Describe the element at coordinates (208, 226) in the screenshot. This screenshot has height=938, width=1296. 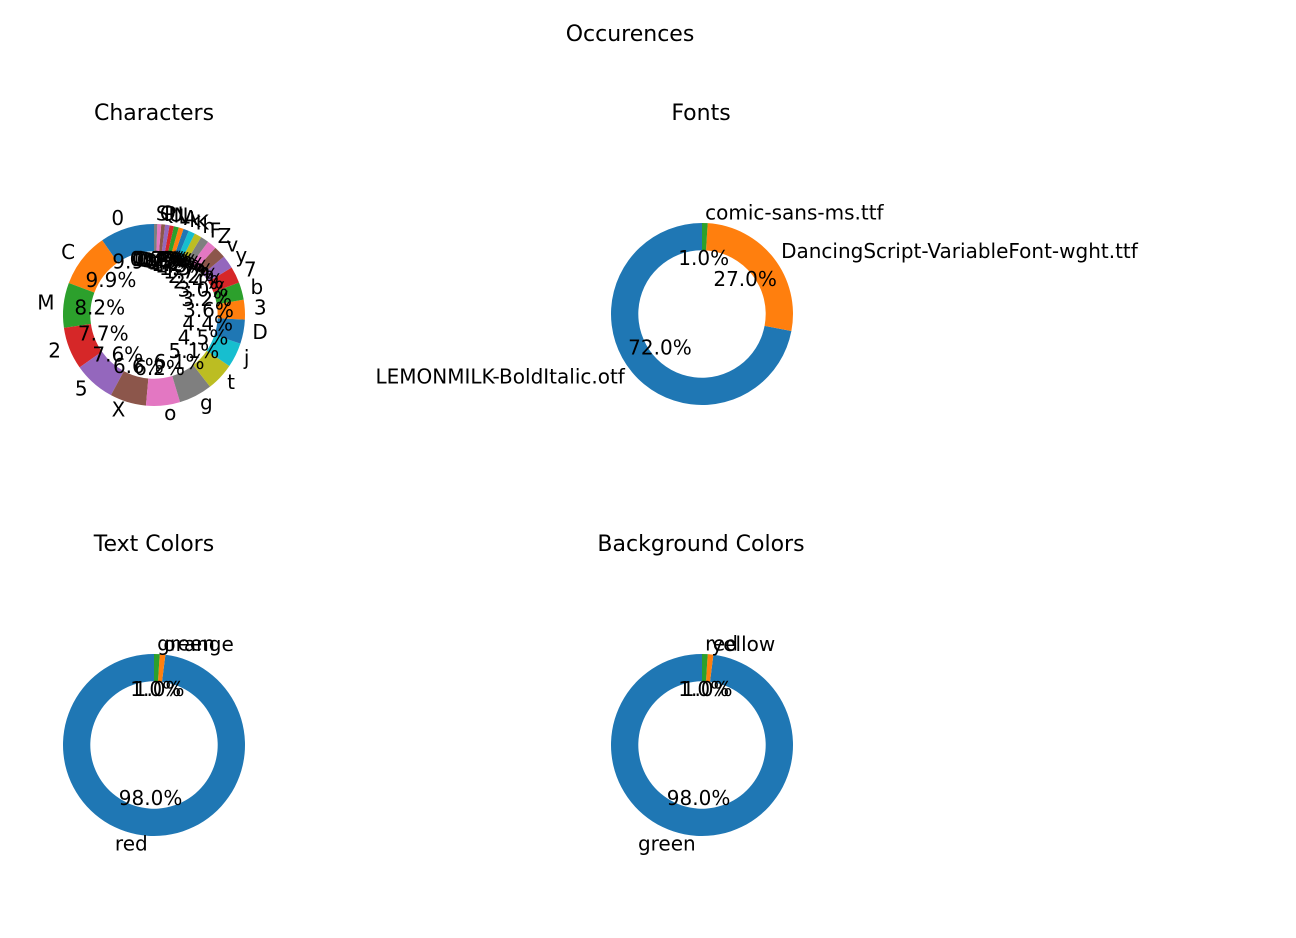
I see `slice-label: h` at that location.